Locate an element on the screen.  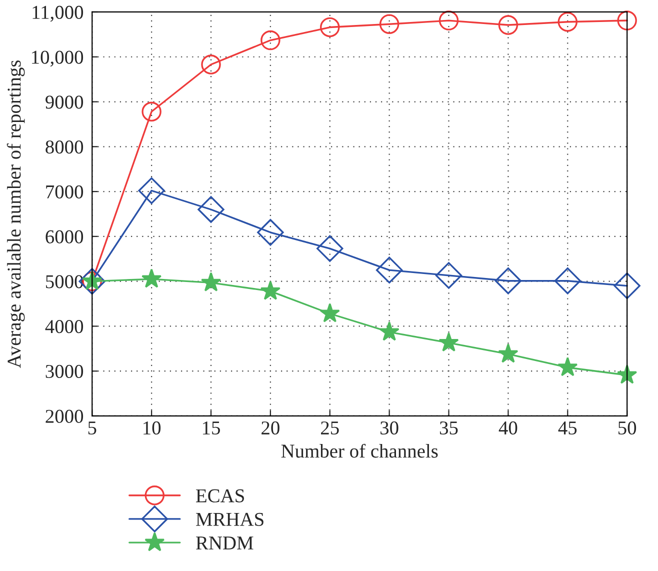
y-tick-label: 11,000 is located at coordinates (58, 14).